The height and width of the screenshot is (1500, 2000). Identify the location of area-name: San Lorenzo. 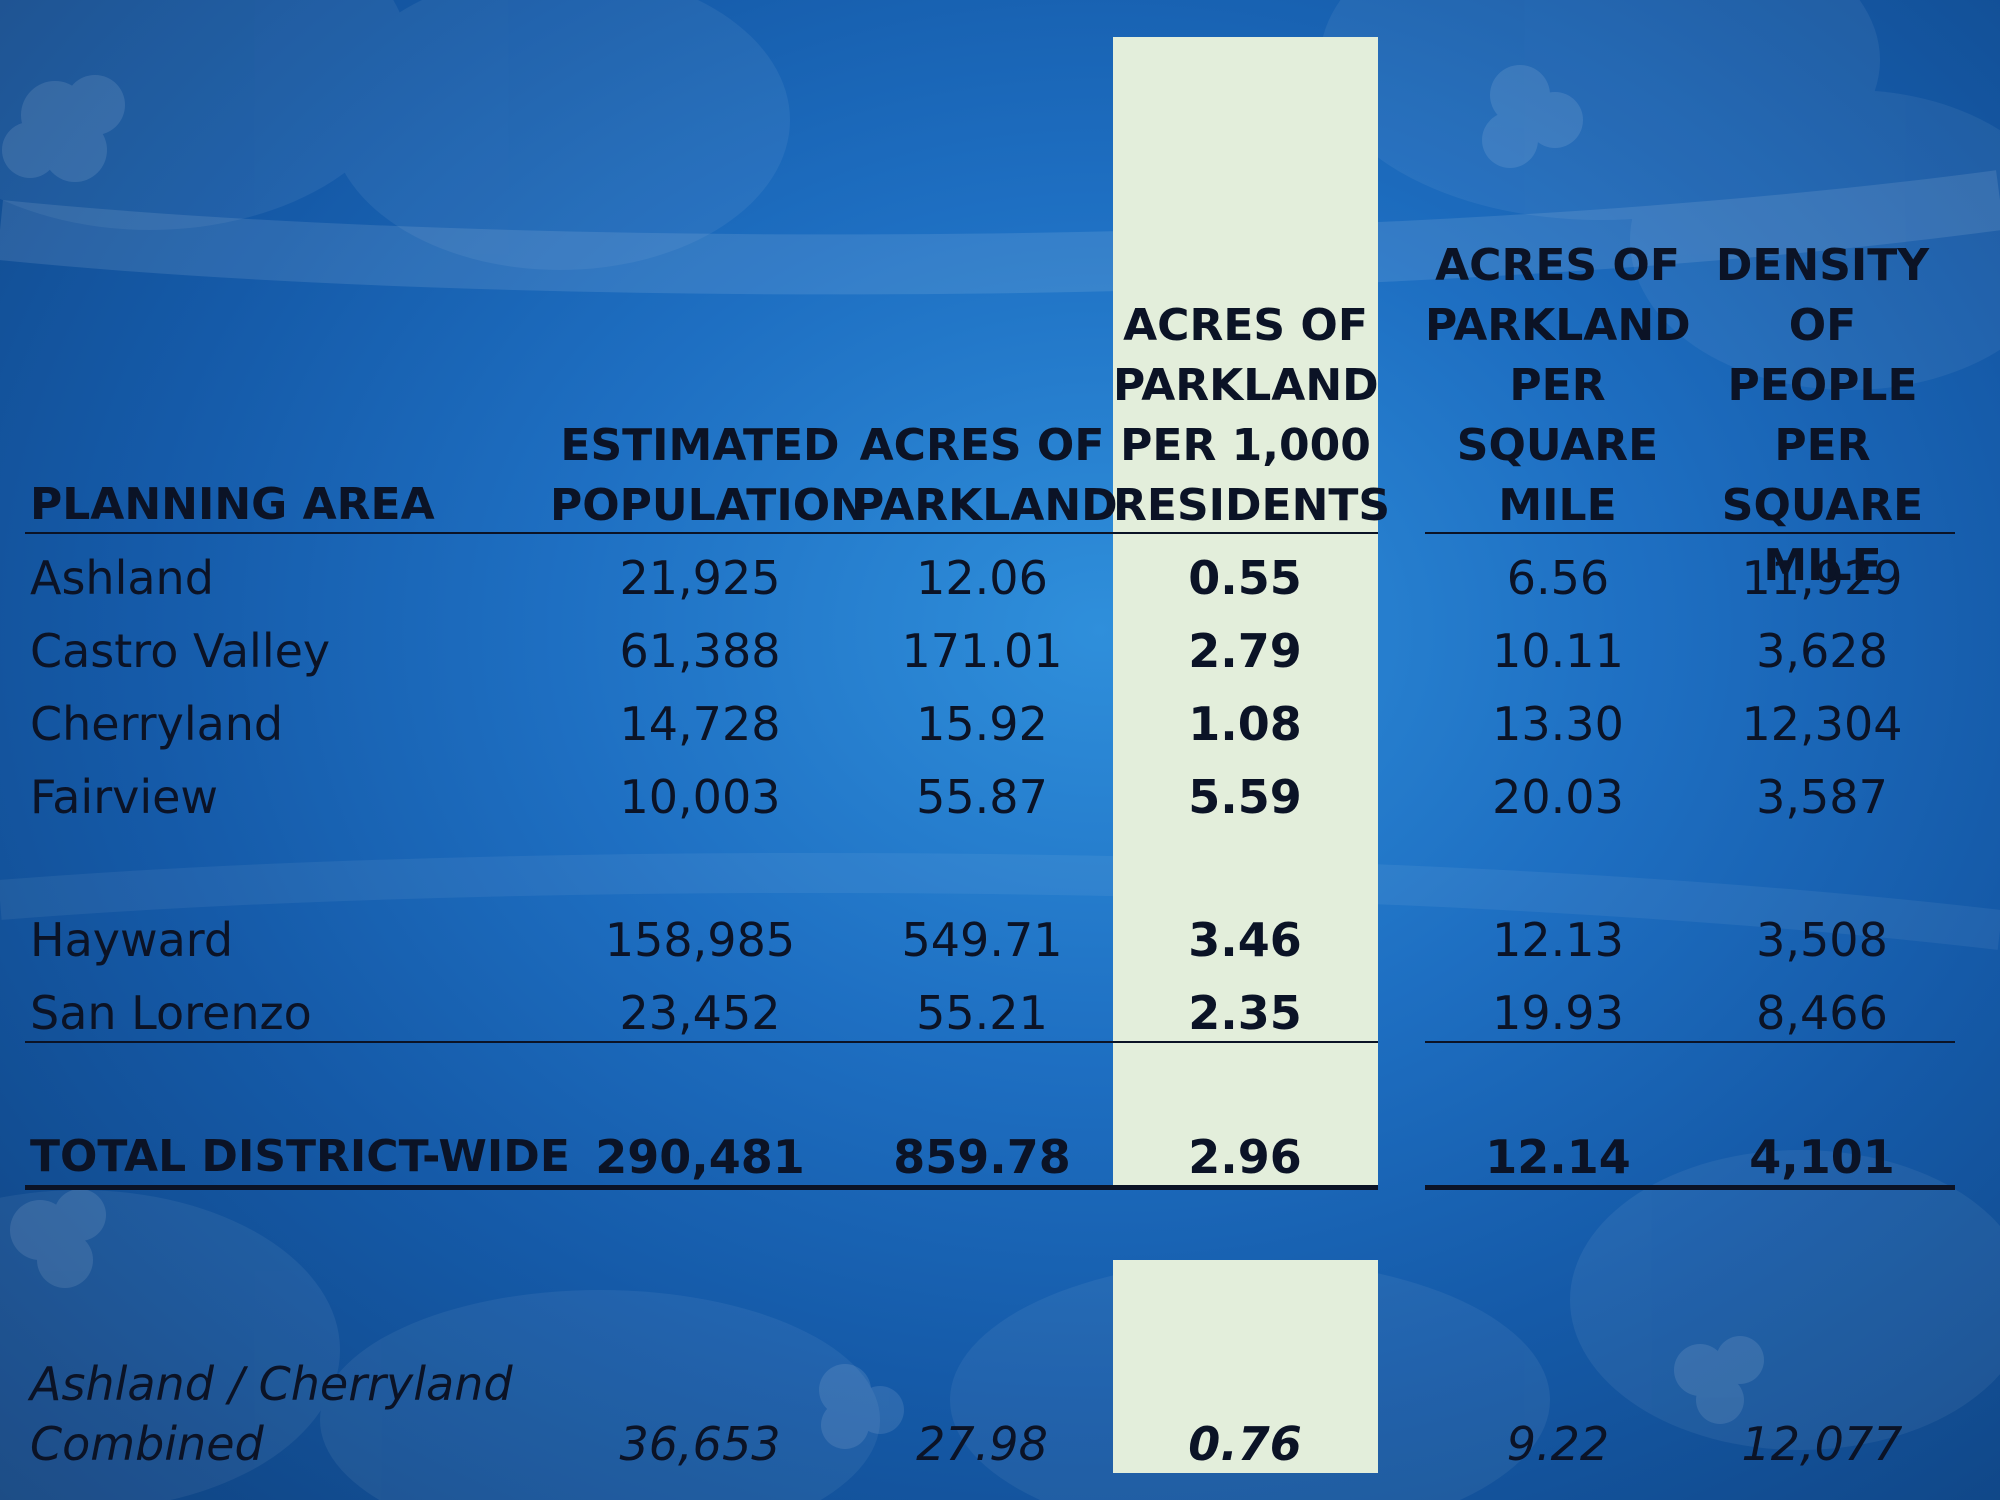
(171, 1013).